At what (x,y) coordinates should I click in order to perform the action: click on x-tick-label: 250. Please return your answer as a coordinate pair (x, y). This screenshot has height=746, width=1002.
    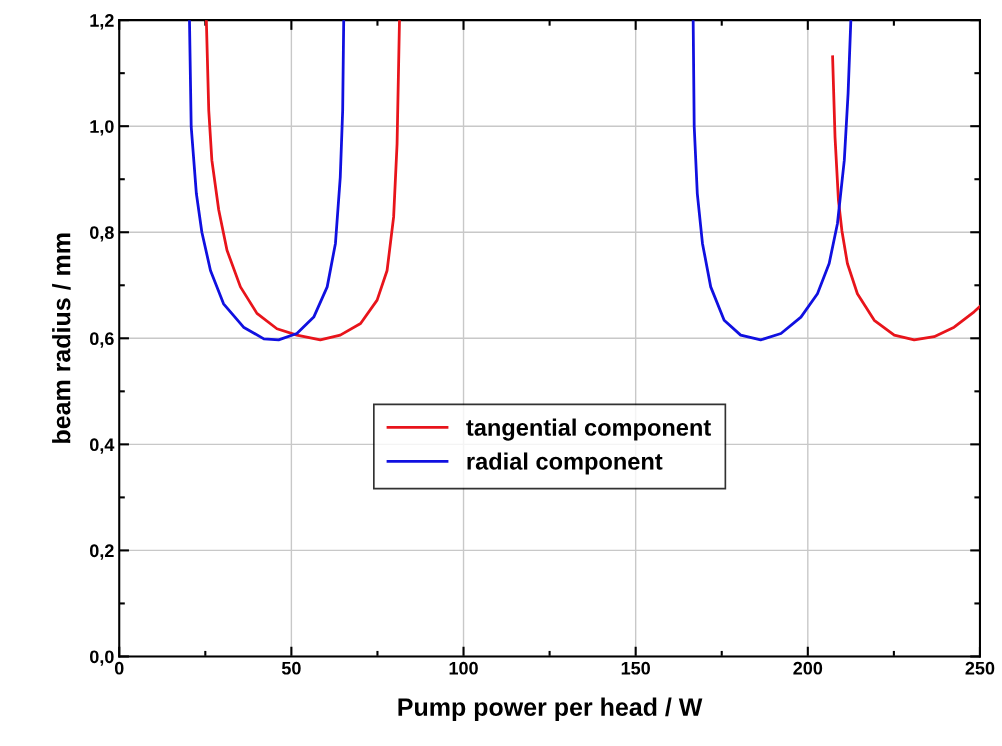
    Looking at the image, I should click on (980, 668).